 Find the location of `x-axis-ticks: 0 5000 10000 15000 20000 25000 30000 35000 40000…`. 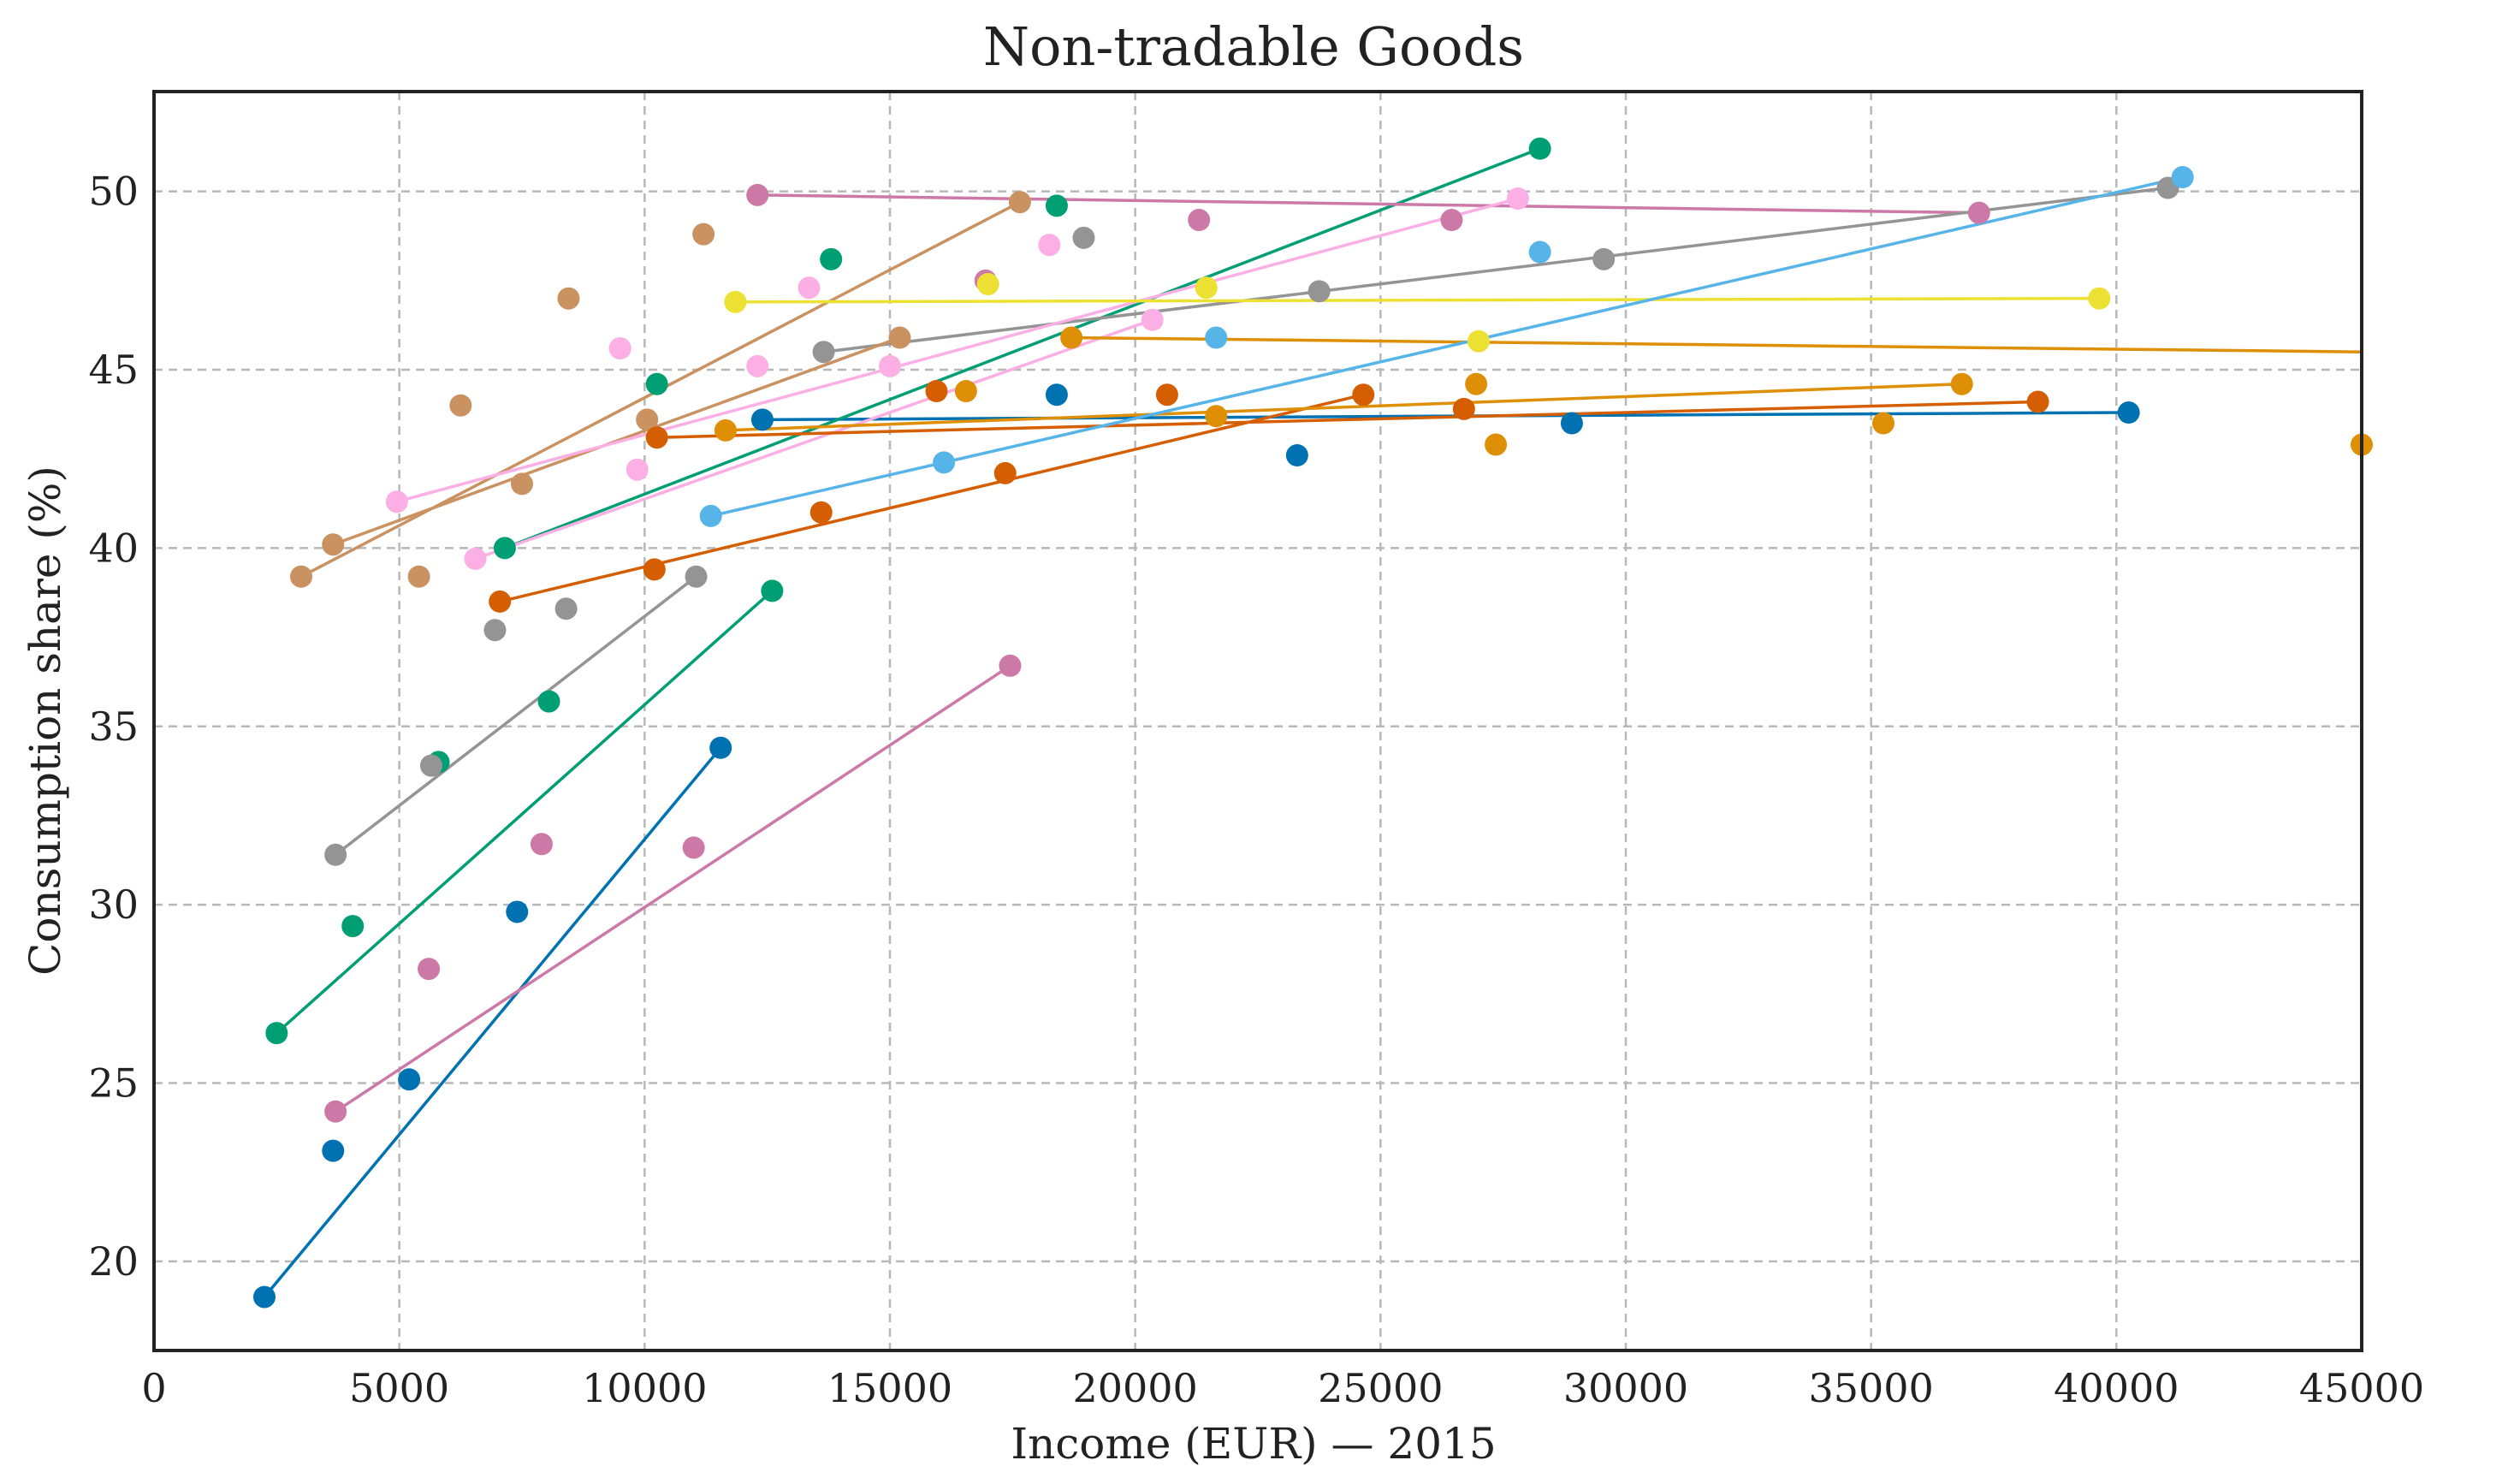

x-axis-ticks: 0 5000 10000 15000 20000 25000 30000 35000 40000… is located at coordinates (1282, 1388).